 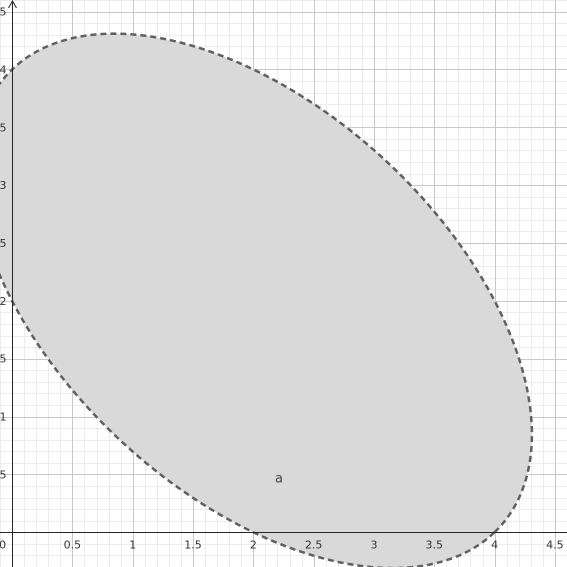 I want to click on y-tick-label: 4, so click(x=3, y=69).